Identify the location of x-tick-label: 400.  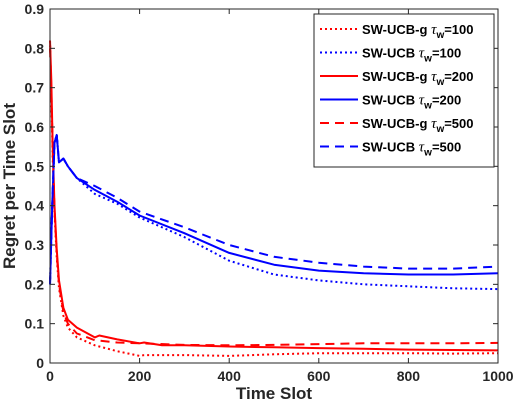
(230, 376).